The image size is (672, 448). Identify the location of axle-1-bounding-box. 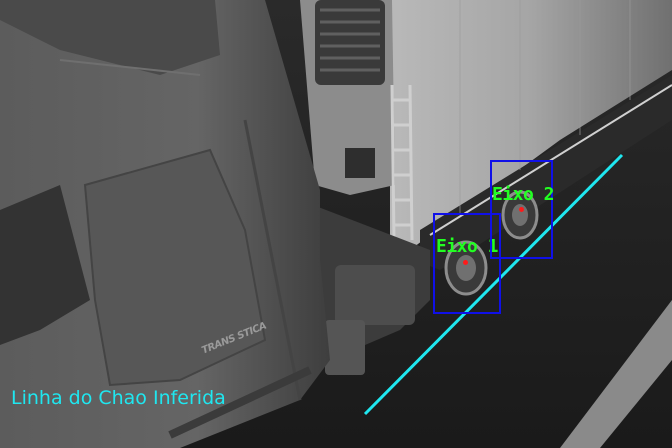
(467, 263).